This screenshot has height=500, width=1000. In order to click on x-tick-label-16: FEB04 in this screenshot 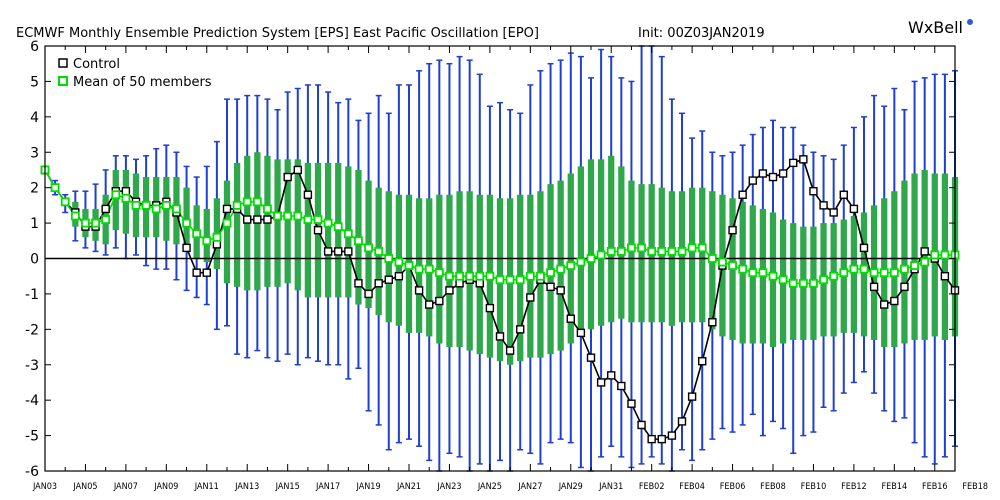, I will do `click(692, 487)`.